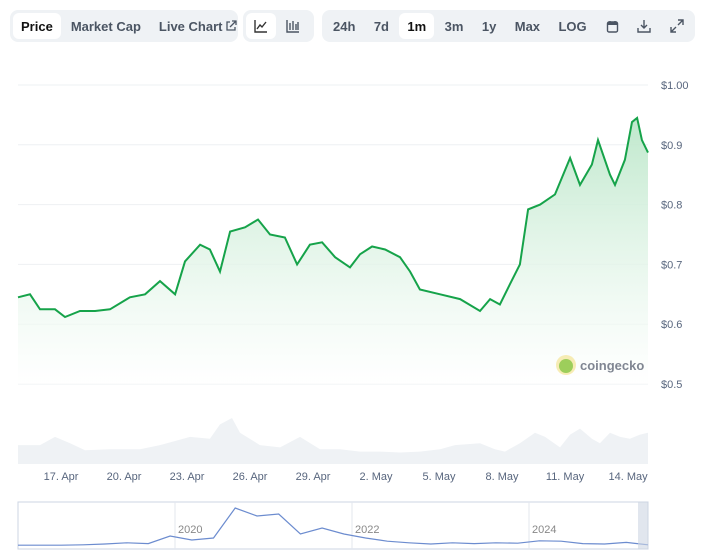 The height and width of the screenshot is (550, 707). I want to click on x-tick-label: 23. Apr, so click(187, 477).